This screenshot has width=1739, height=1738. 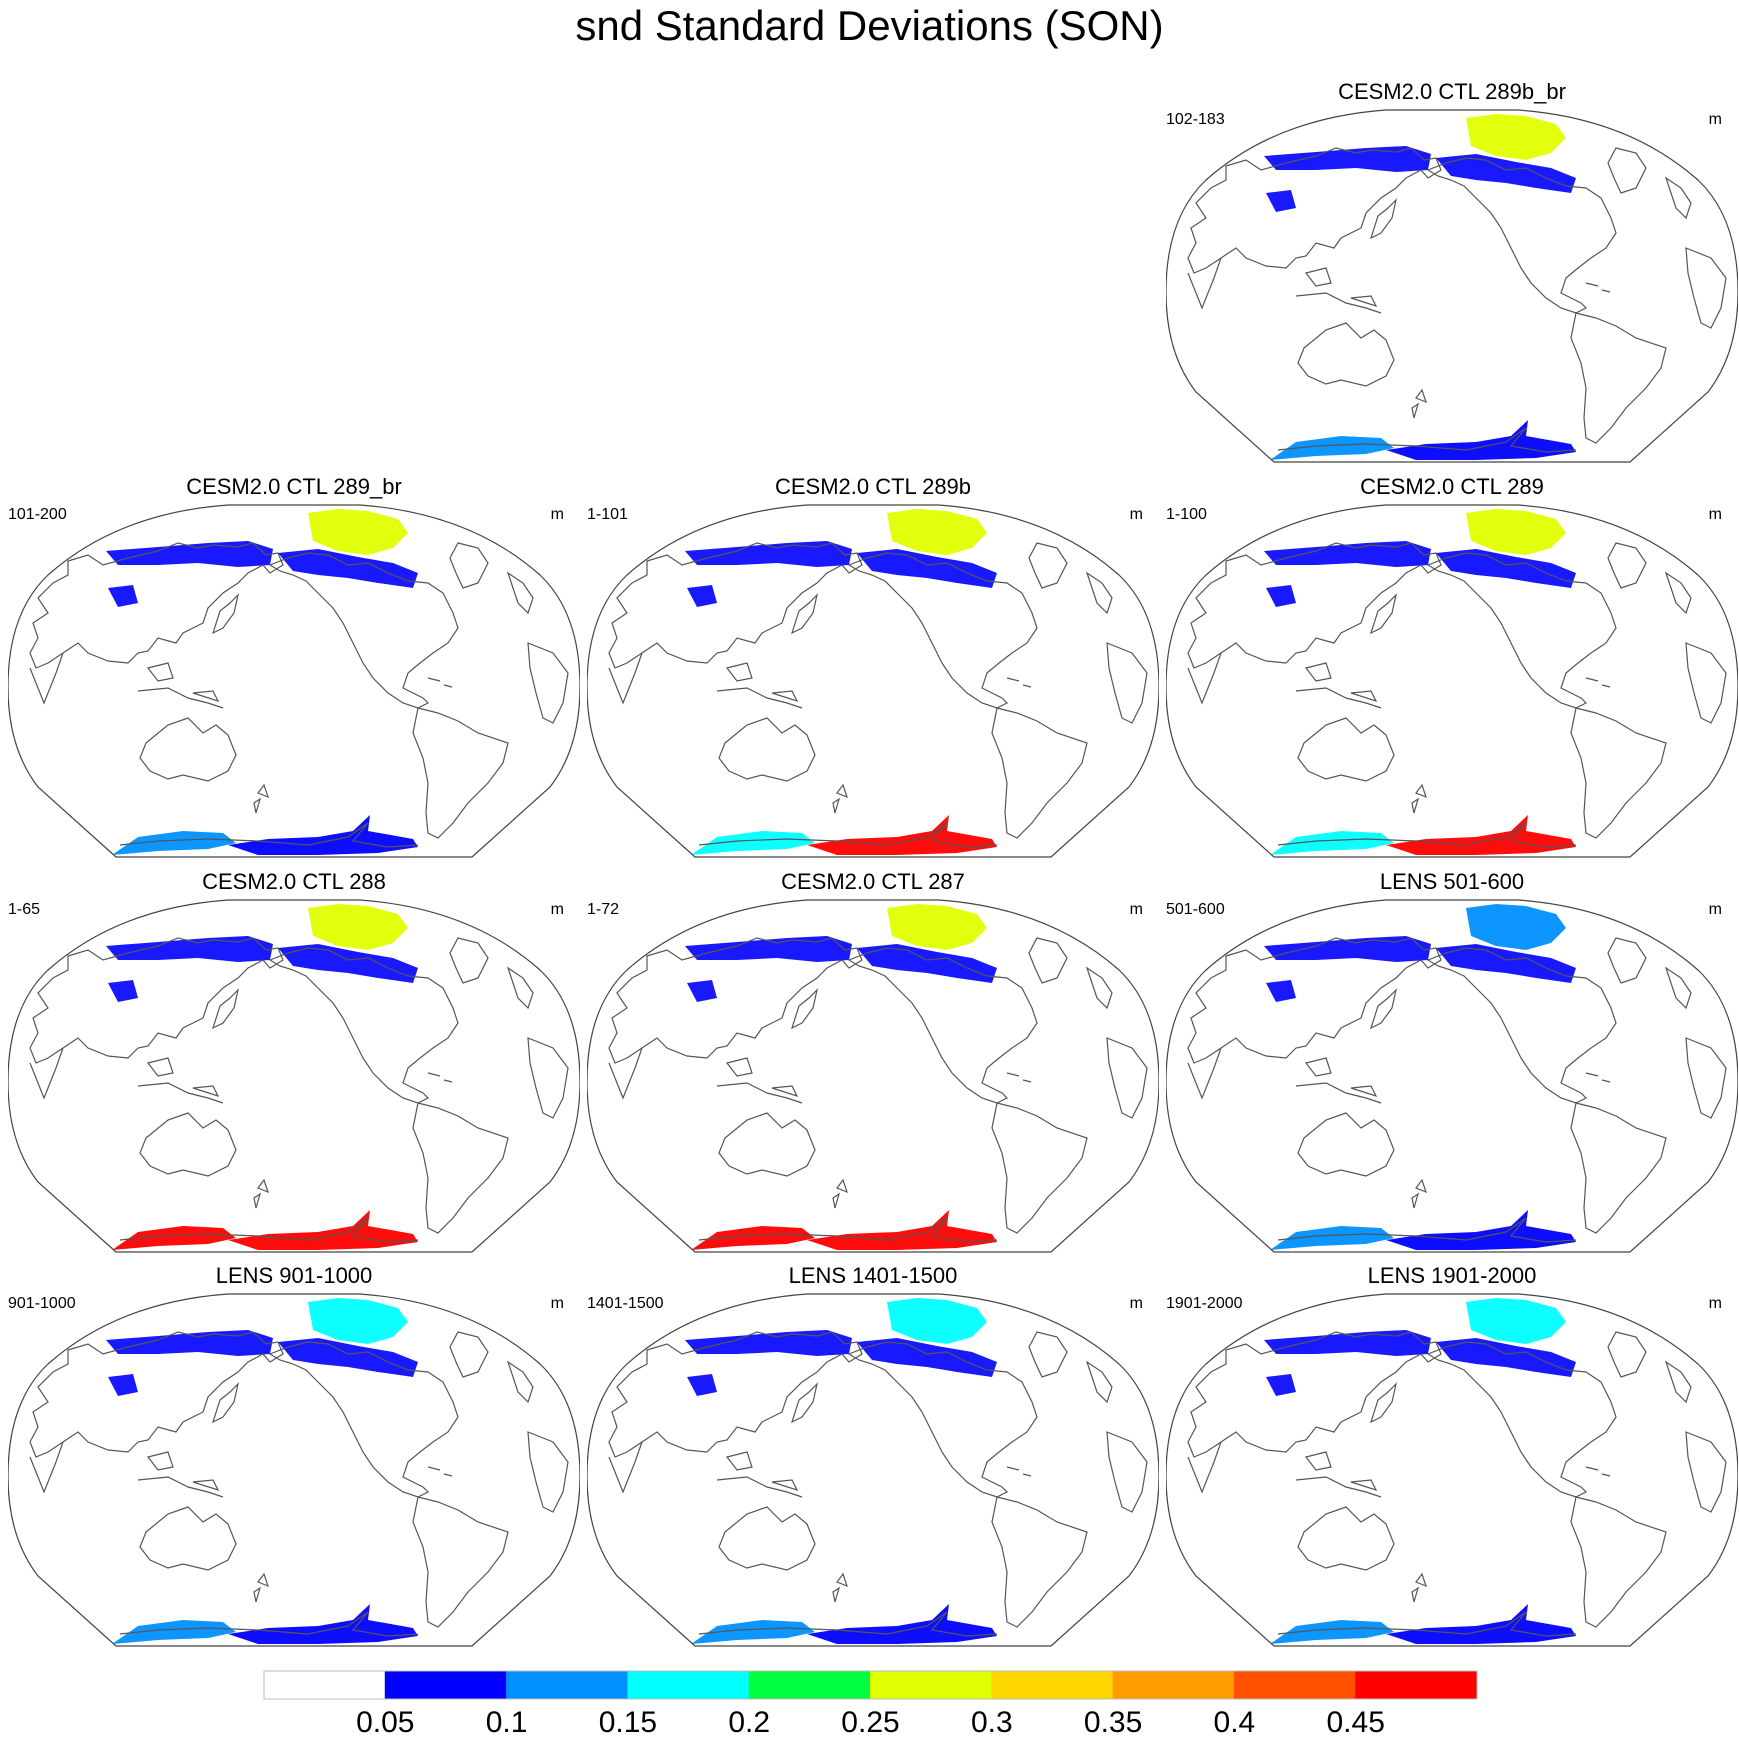 I want to click on colorbar-tick-label: 0.1, so click(x=507, y=1722).